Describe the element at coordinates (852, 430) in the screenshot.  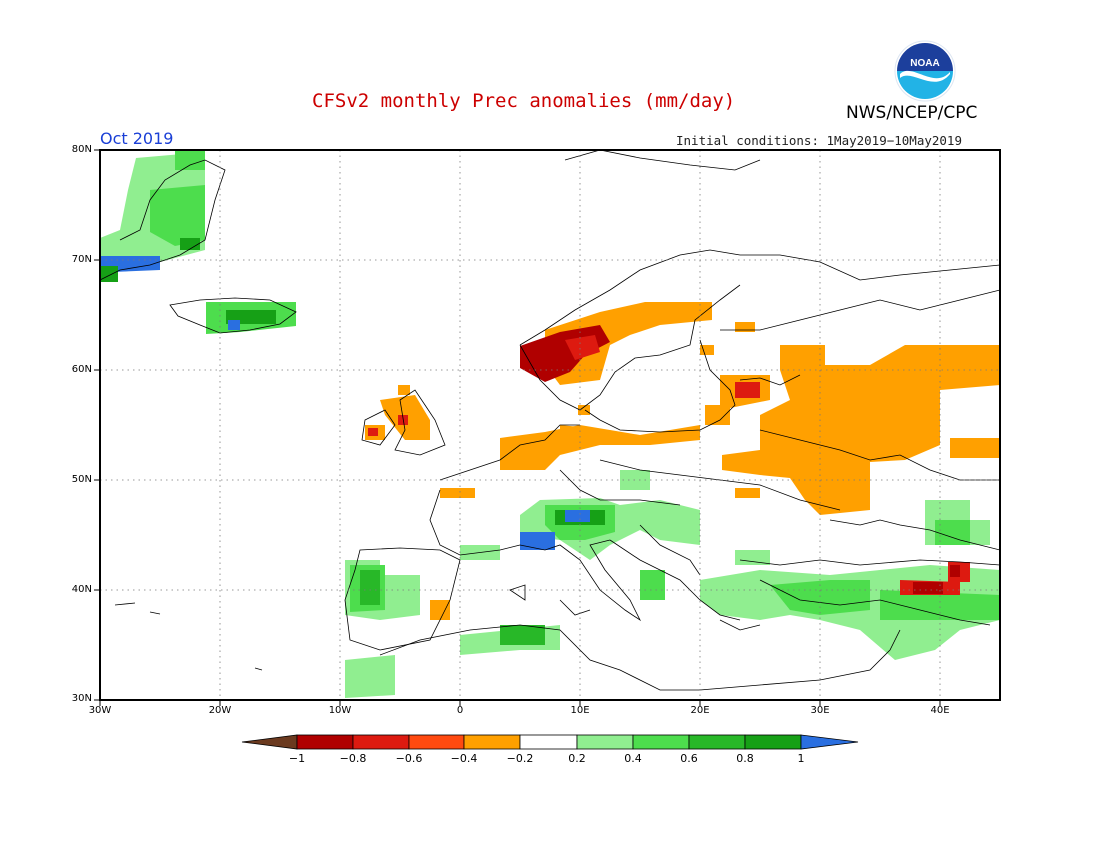
I see `anomaly-eastern-europe` at that location.